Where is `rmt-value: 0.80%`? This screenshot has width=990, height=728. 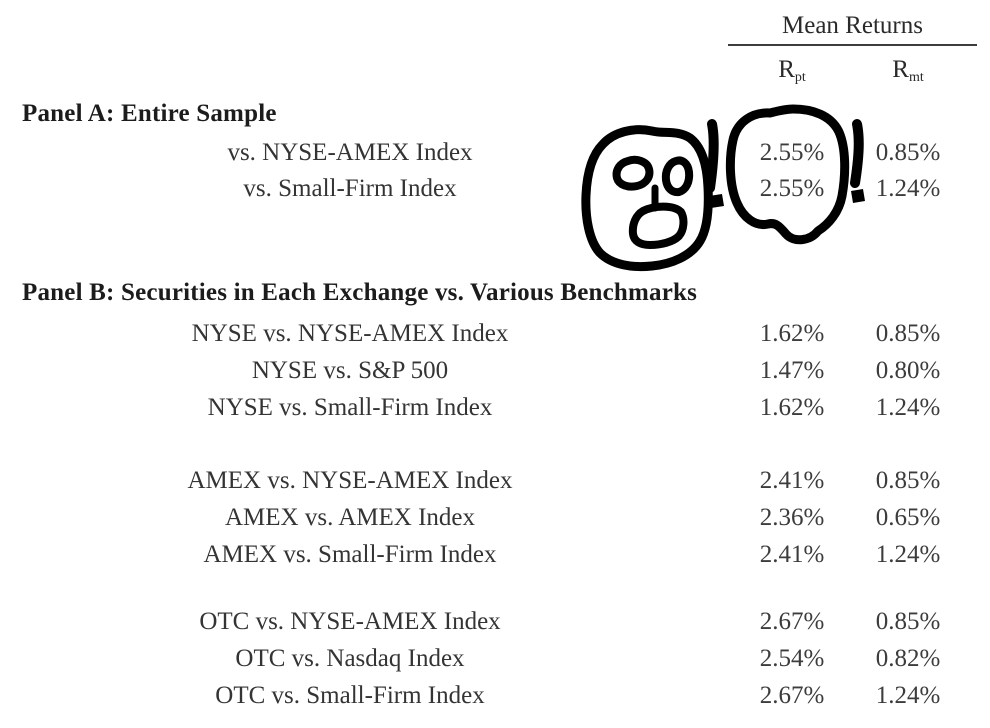
rmt-value: 0.80% is located at coordinates (908, 370).